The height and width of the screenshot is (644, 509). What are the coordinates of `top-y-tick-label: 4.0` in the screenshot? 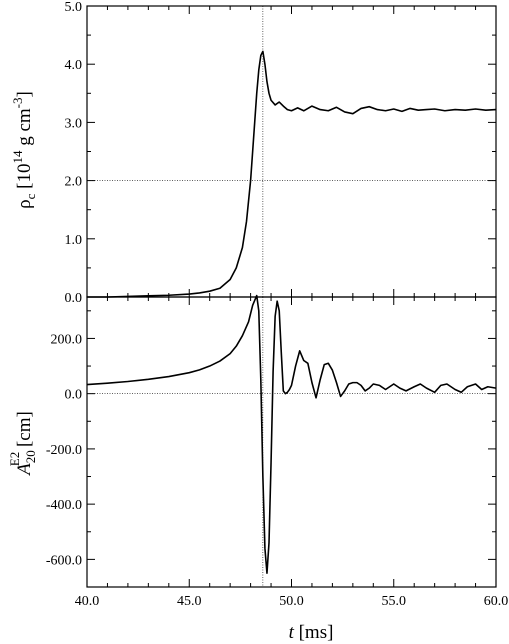 It's located at (74, 65).